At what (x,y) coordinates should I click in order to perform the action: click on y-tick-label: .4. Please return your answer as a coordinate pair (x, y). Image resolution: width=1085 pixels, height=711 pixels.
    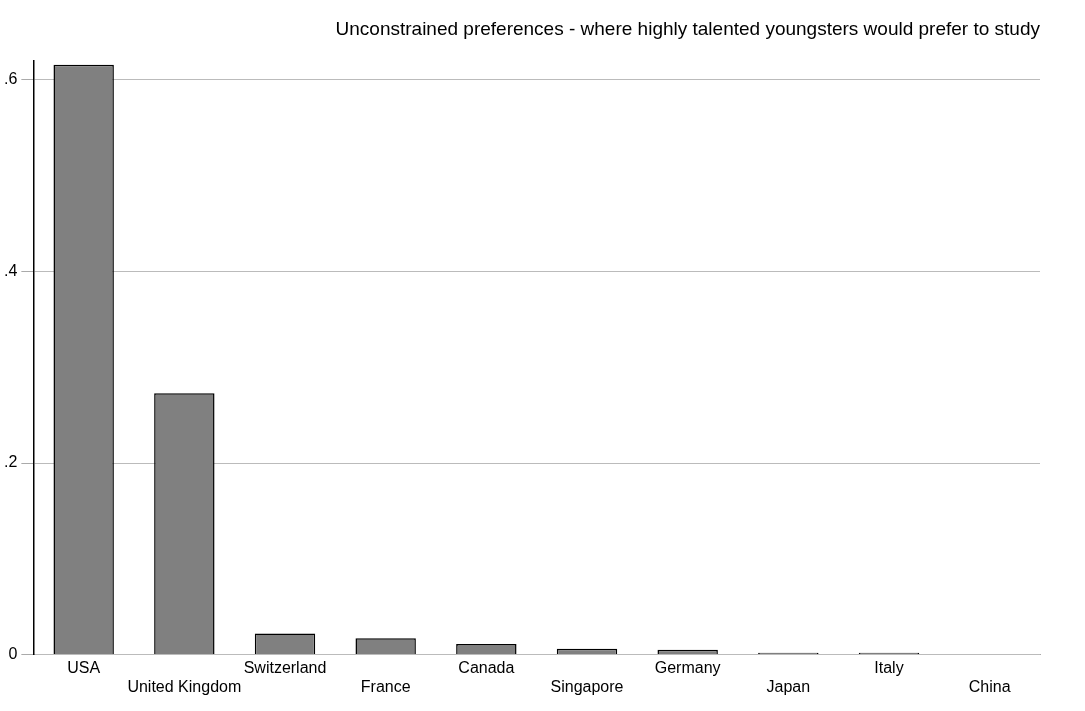
    Looking at the image, I should click on (11, 270).